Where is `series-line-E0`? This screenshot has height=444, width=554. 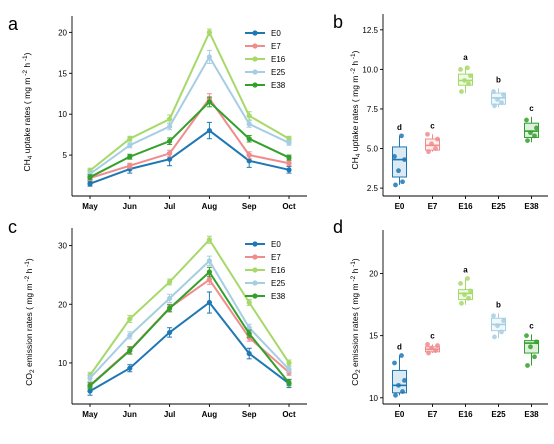 series-line-E0 is located at coordinates (189, 346).